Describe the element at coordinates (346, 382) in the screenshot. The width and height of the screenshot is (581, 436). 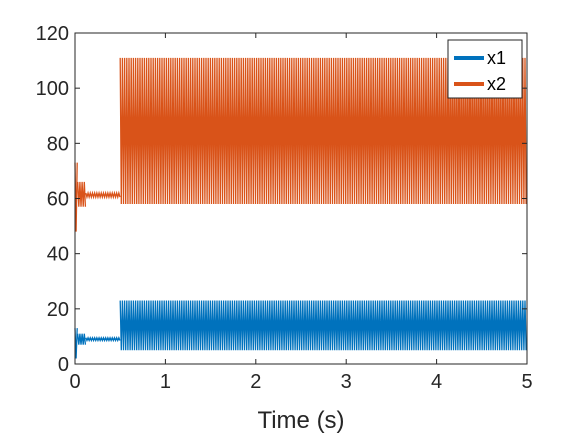
I see `x-tick-label: 3` at that location.